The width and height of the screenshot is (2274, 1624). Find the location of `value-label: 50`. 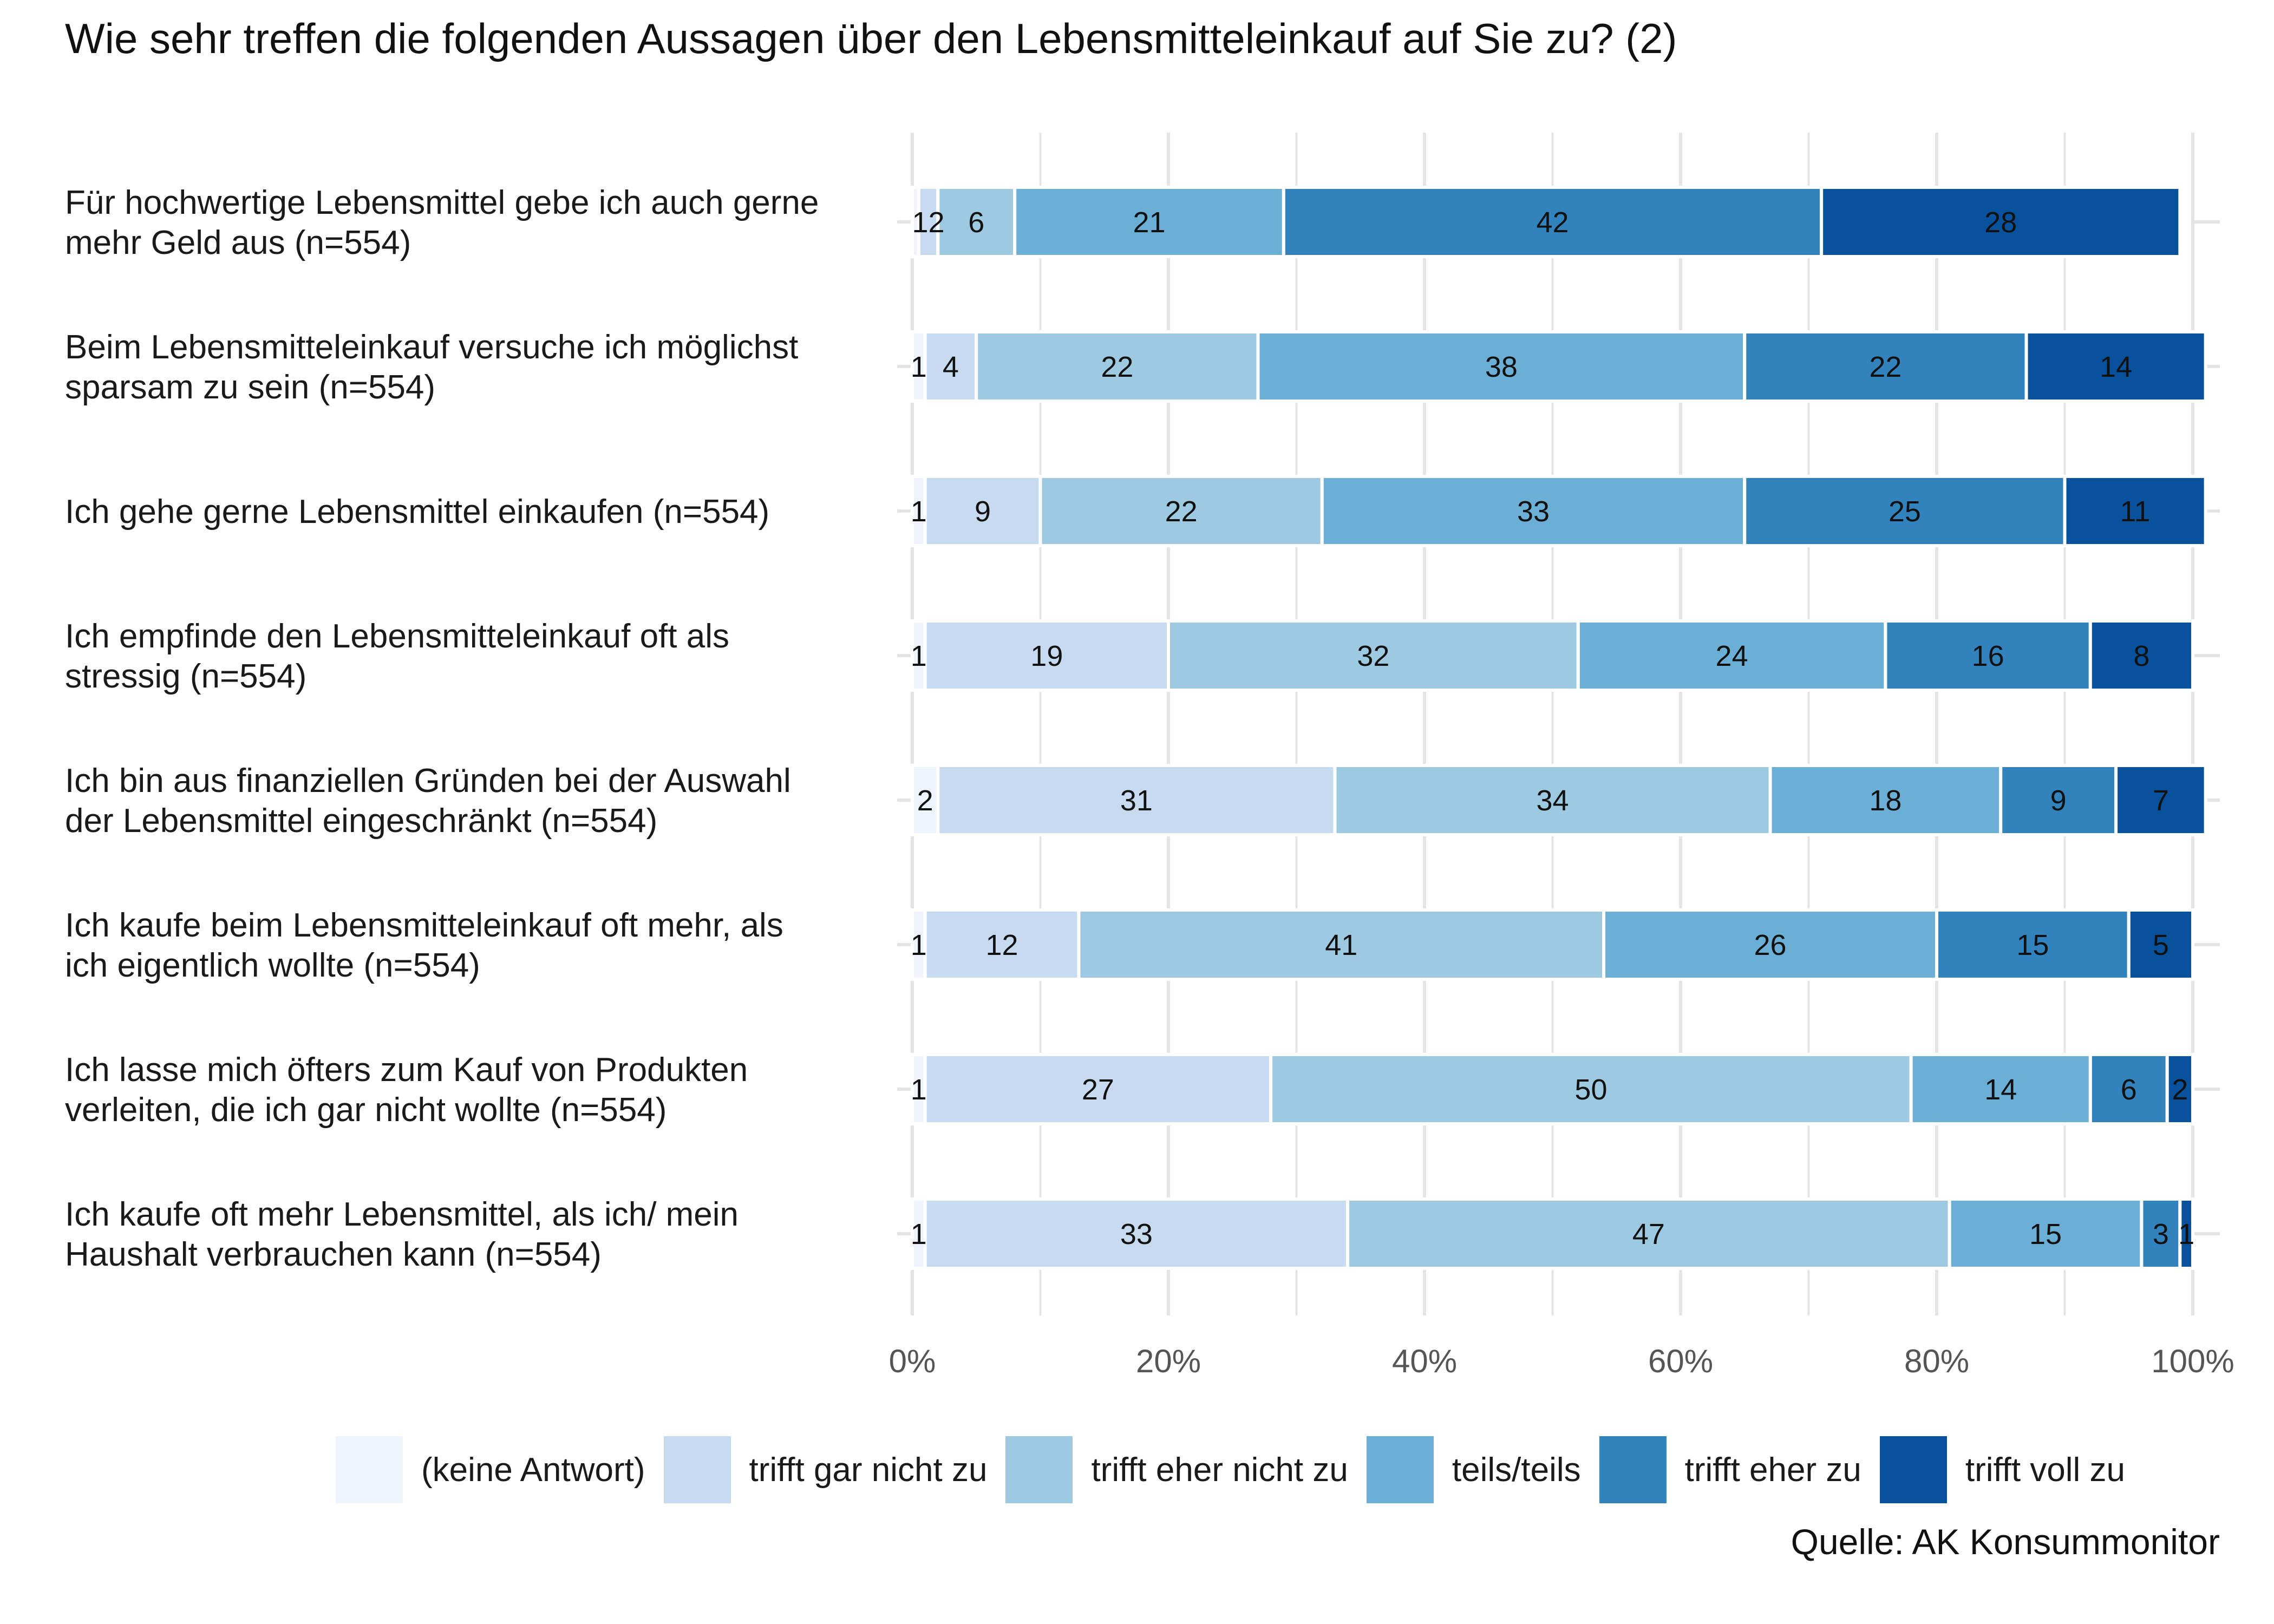

value-label: 50 is located at coordinates (1591, 1089).